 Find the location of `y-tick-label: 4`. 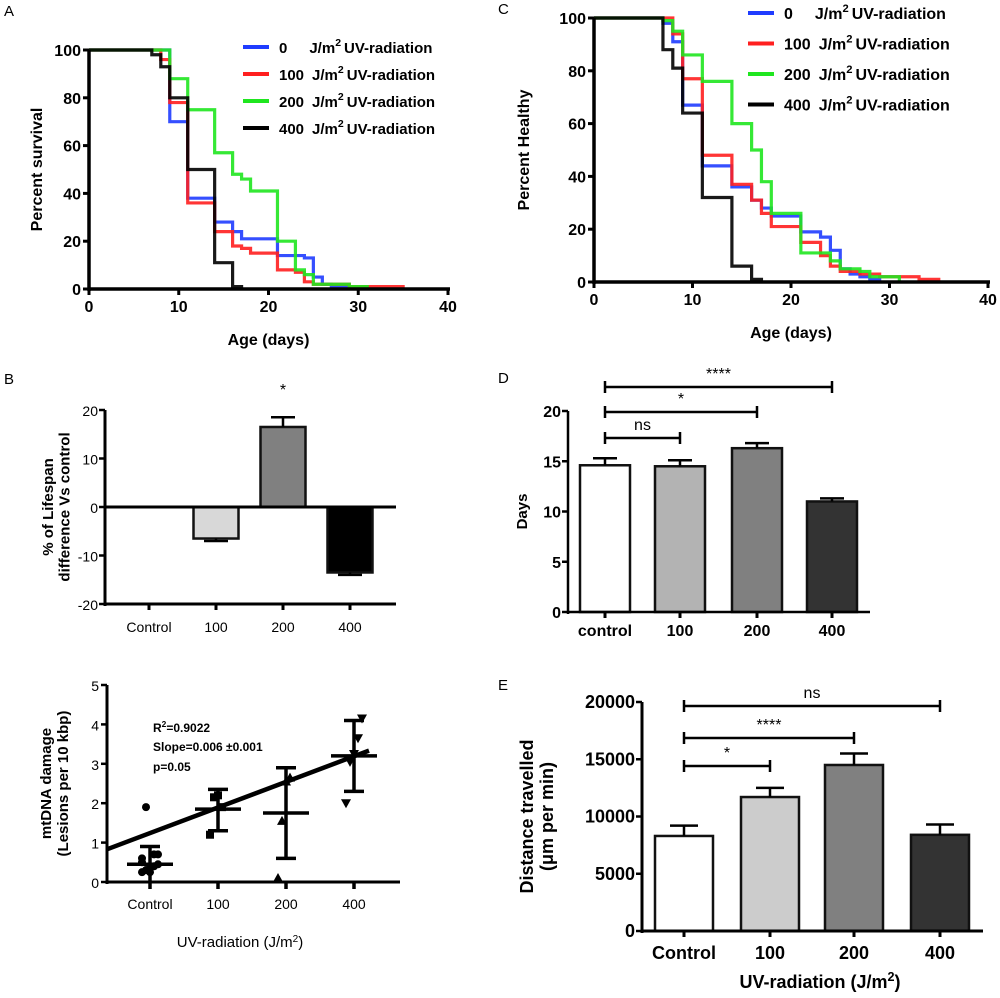

y-tick-label: 4 is located at coordinates (95, 725).